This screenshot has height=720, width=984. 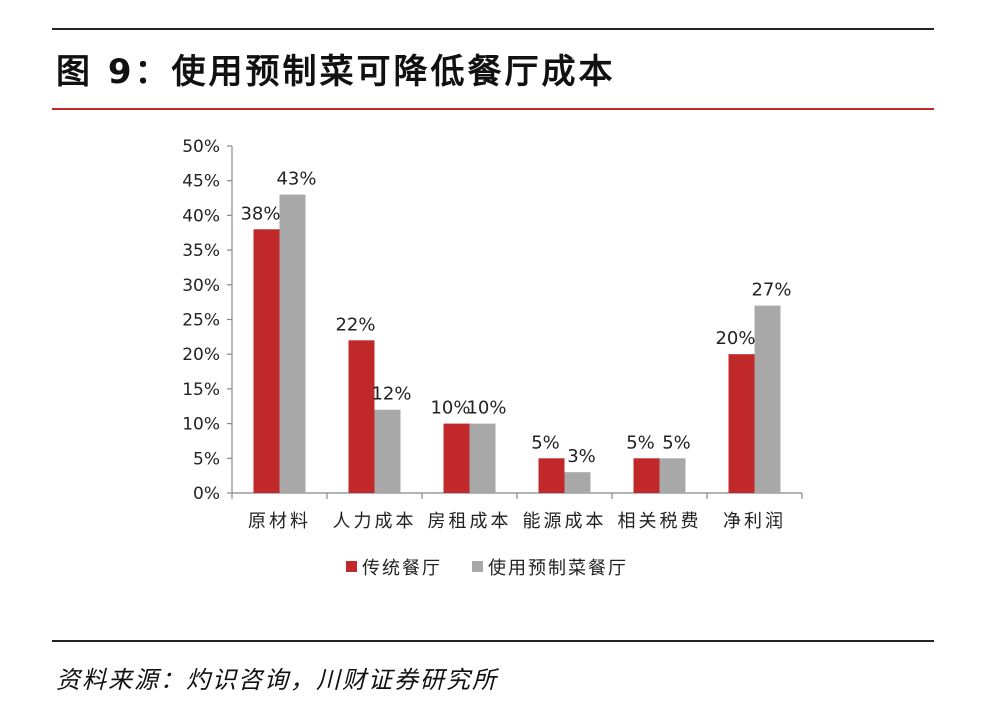 I want to click on x-category-label: 能源成本, so click(x=565, y=521).